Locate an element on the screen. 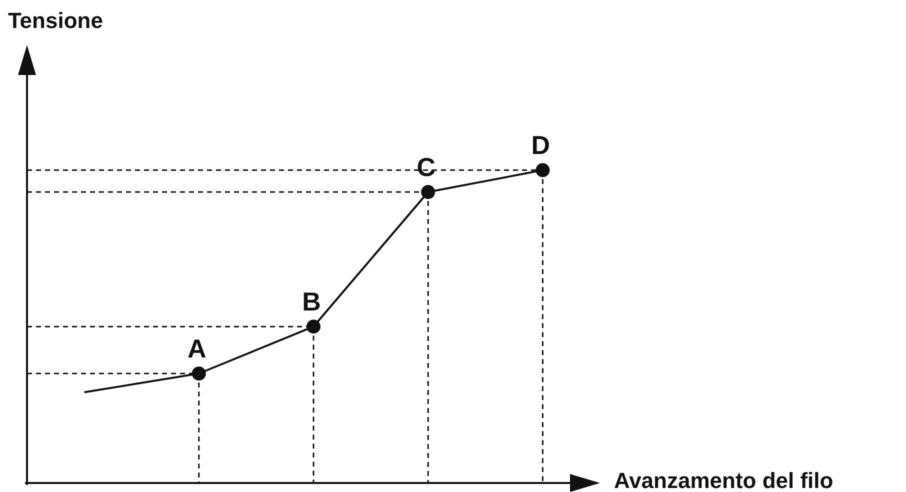 The height and width of the screenshot is (492, 906). chart-title: Tensione is located at coordinates (55, 21).